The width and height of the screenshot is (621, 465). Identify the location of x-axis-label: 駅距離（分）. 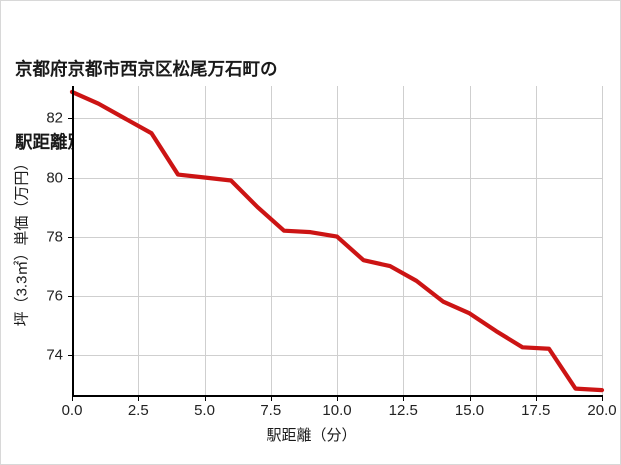
(311, 435).